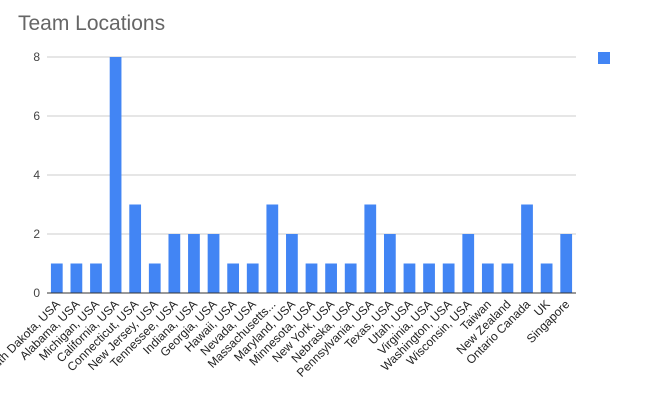 The image size is (656, 401). I want to click on y-tick-label: 8, so click(36, 57).